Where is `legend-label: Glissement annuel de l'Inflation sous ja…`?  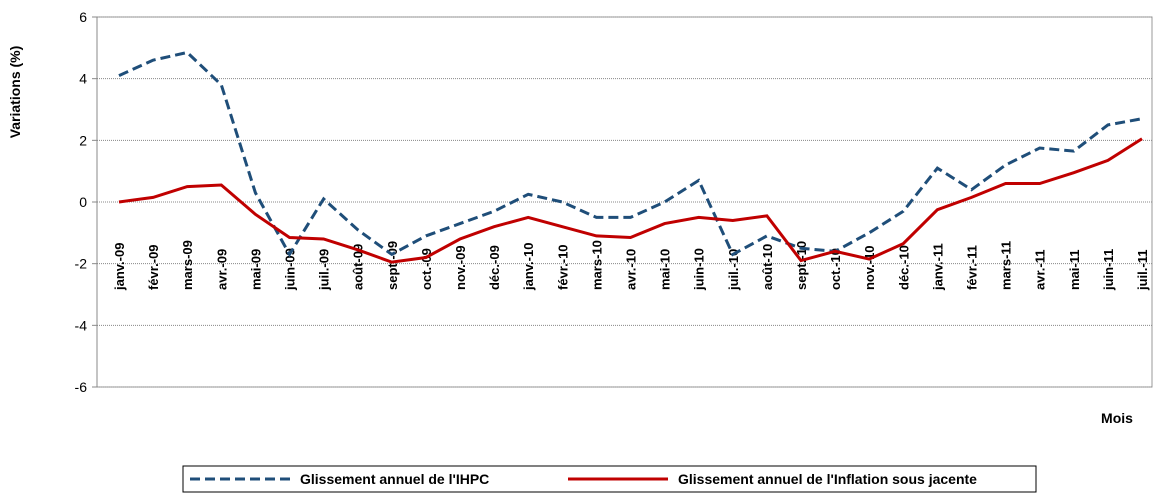 legend-label: Glissement annuel de l'Inflation sous ja… is located at coordinates (827, 479).